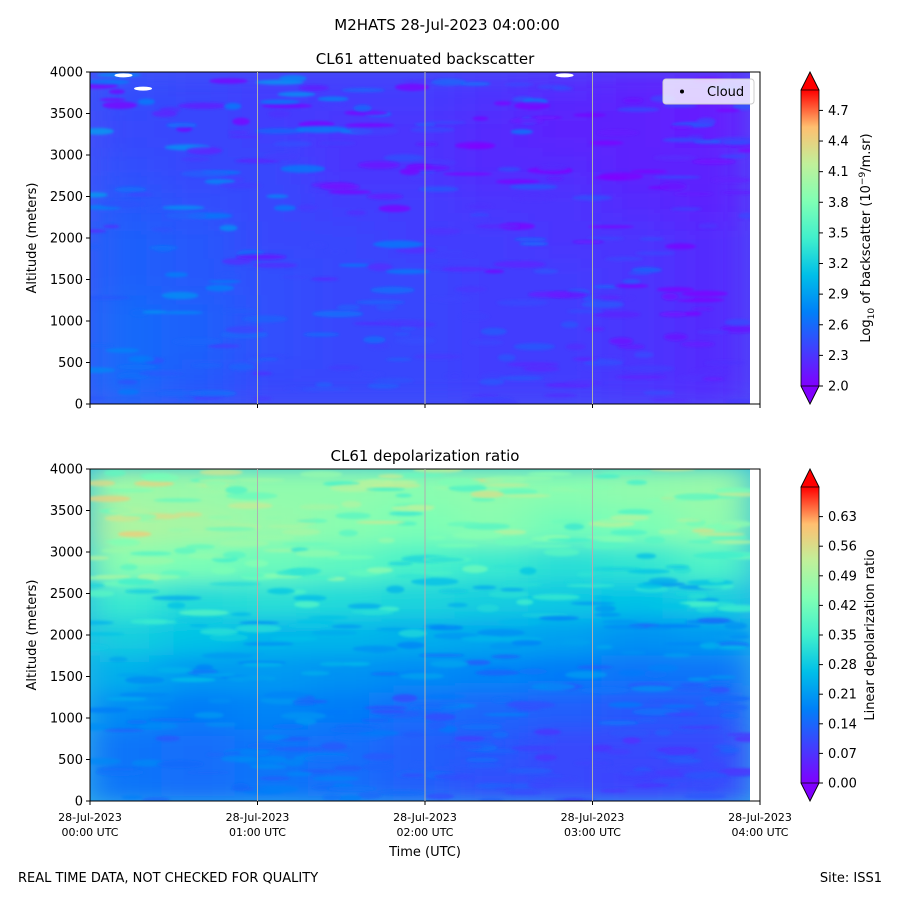 The width and height of the screenshot is (900, 900). Describe the element at coordinates (425, 456) in the screenshot. I see `depolarization-title: CL61 depolarization ratio` at that location.